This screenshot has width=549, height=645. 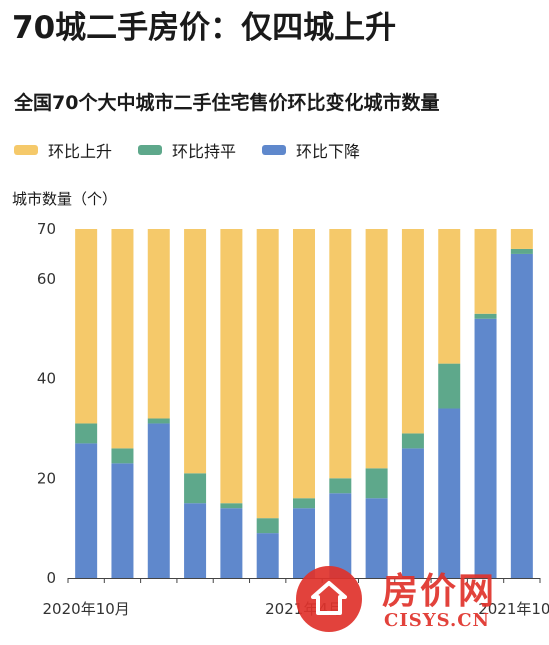 I want to click on legend-item-up: 环比上升, so click(x=63, y=150).